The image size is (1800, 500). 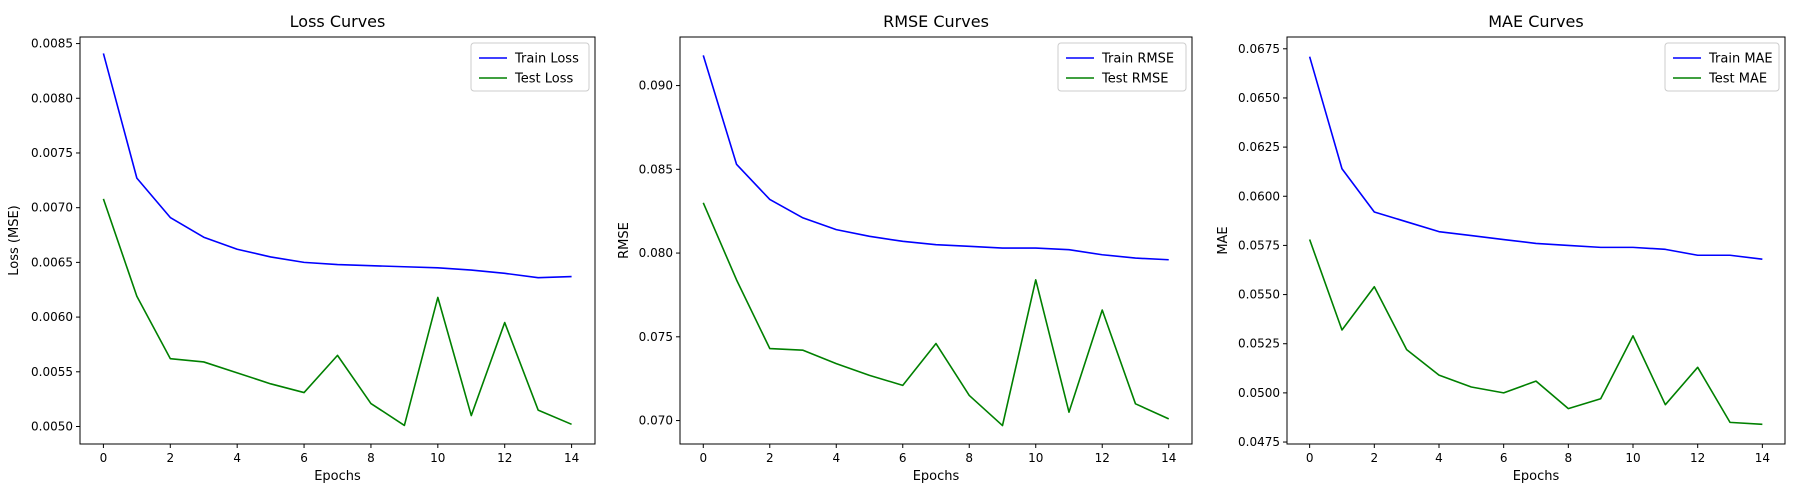 I want to click on y-tick-label: 0.0675, so click(x=1259, y=49).